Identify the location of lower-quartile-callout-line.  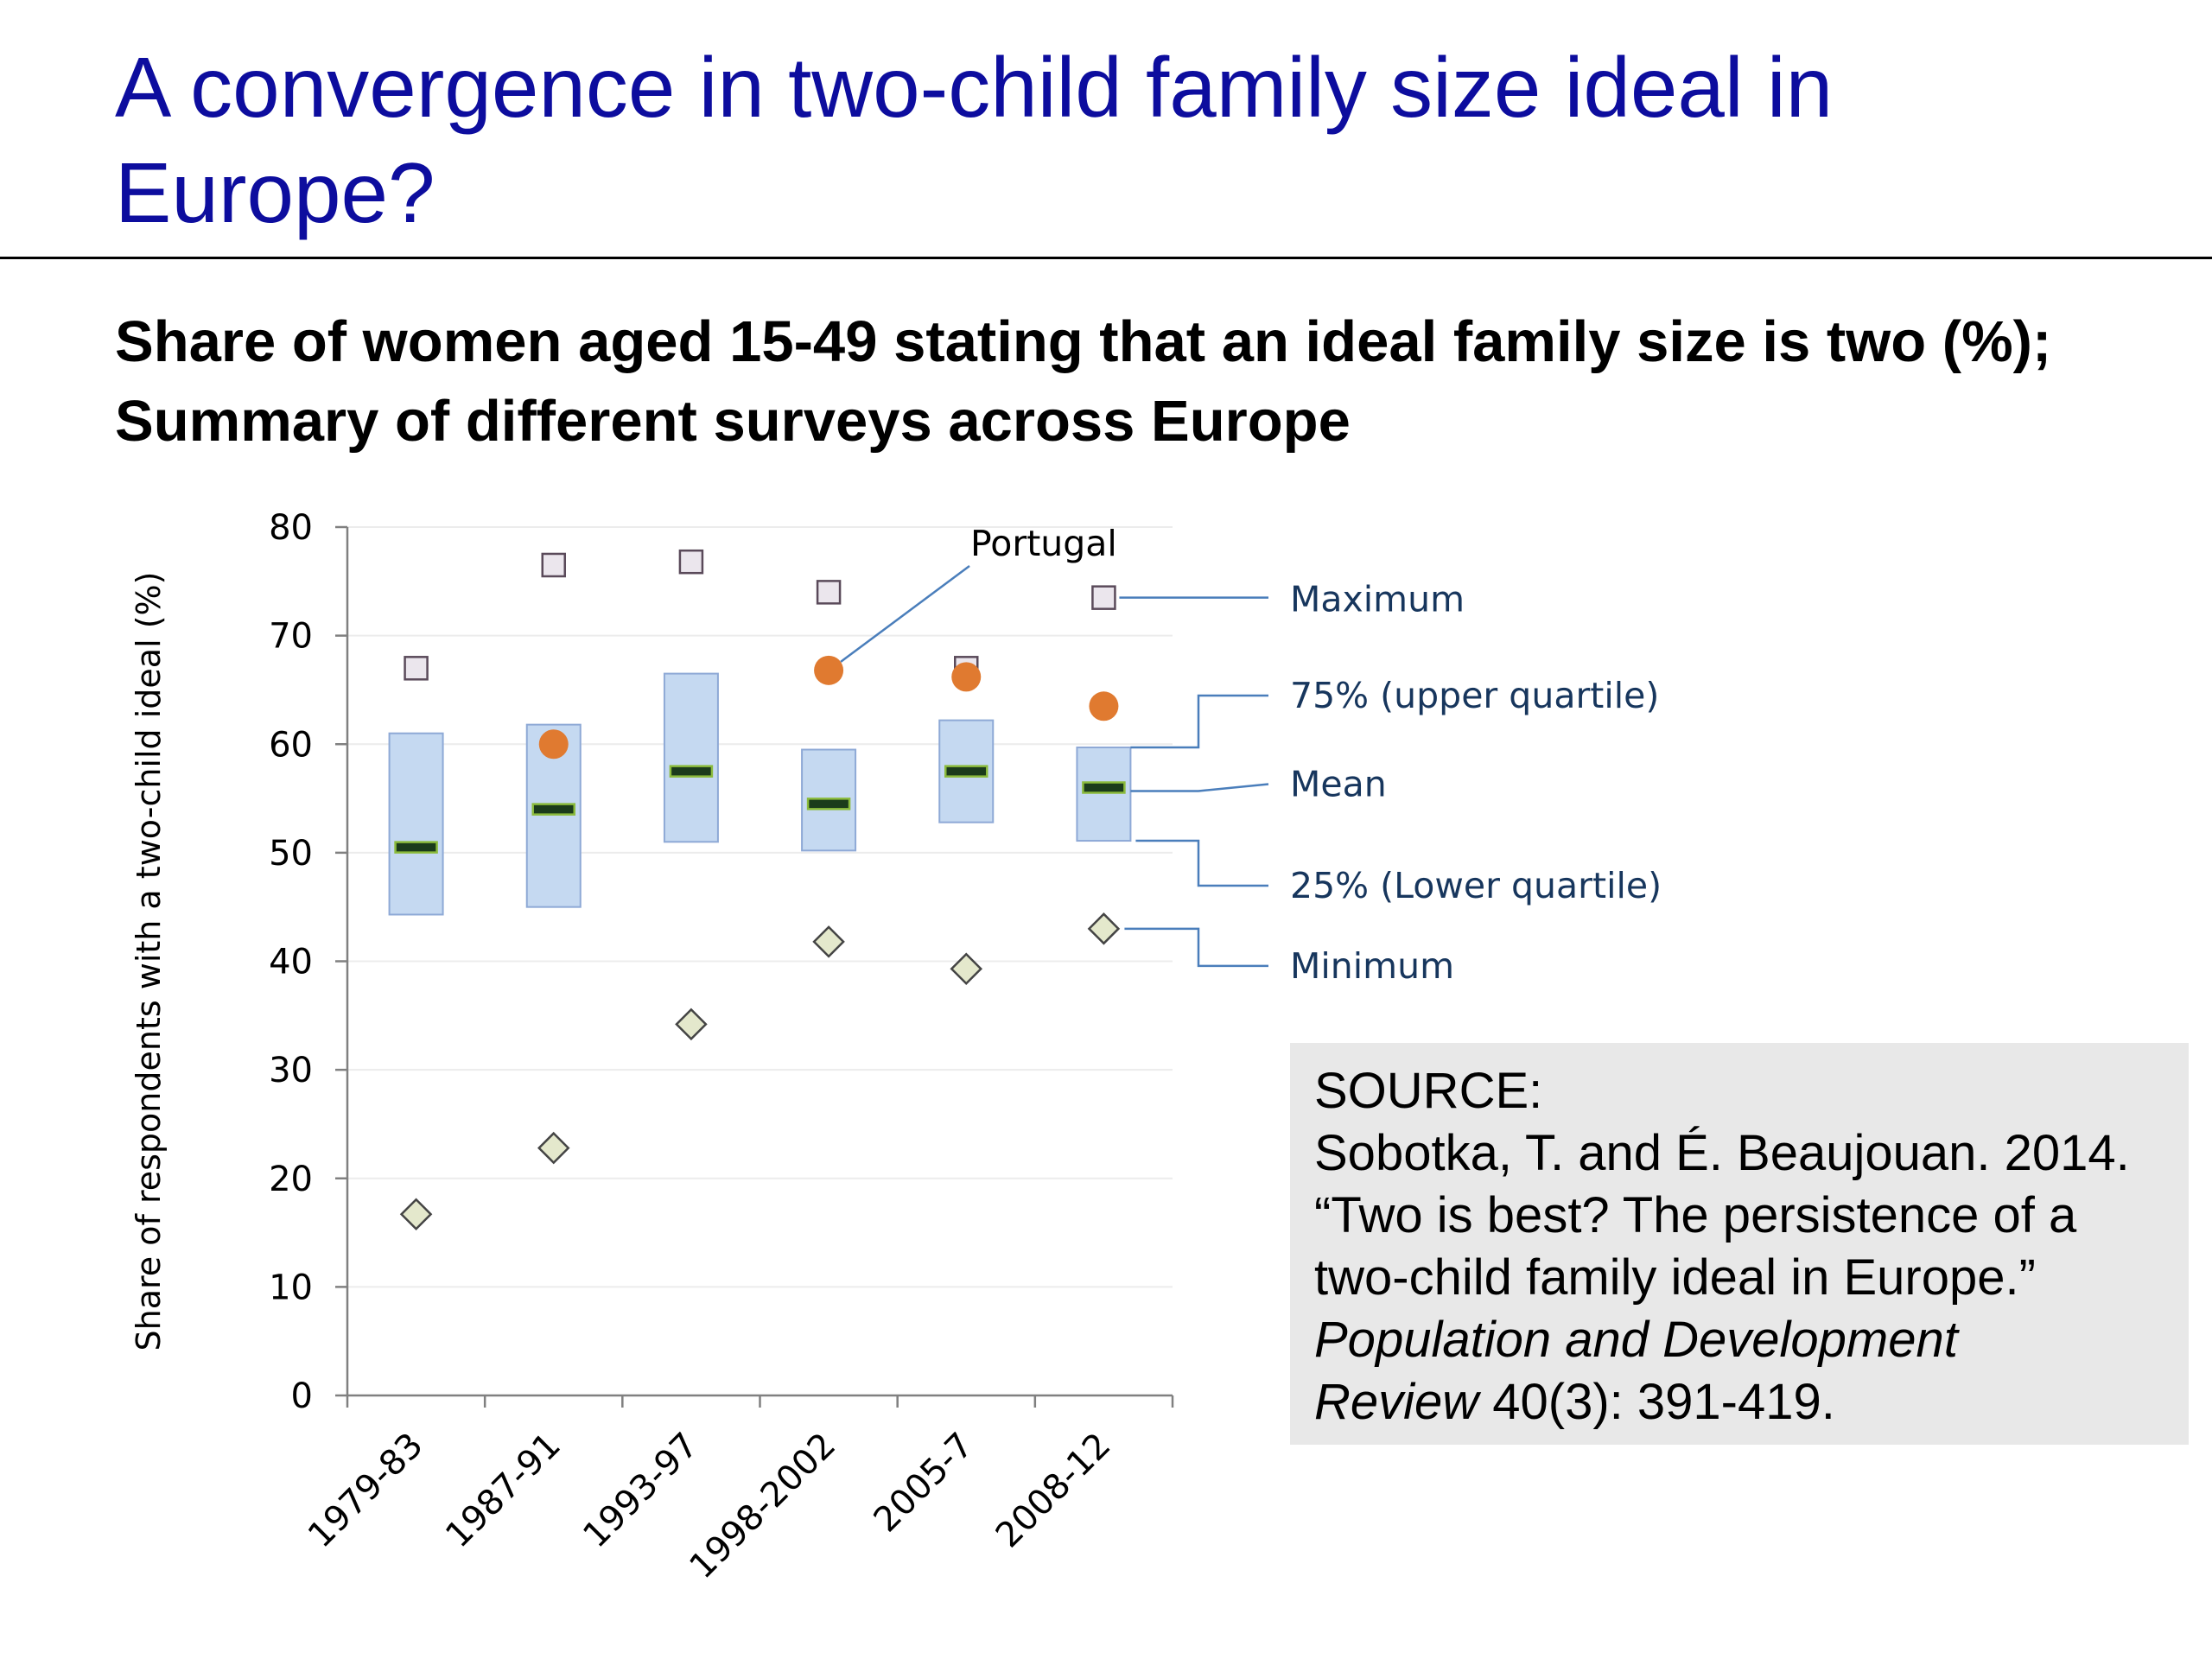
(1201, 863).